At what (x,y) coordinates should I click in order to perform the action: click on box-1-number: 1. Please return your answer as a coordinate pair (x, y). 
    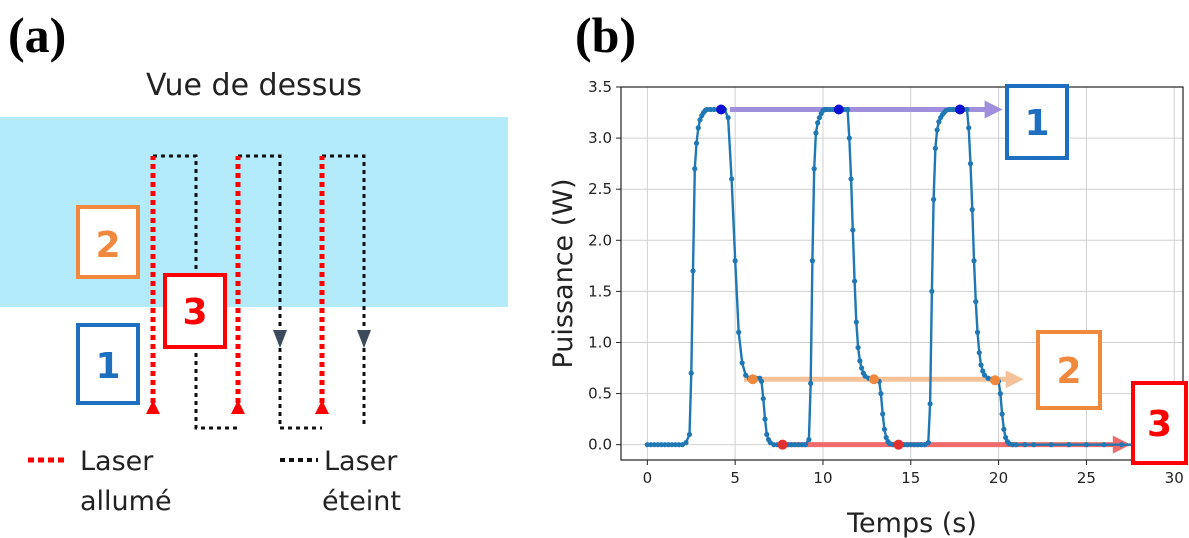
    Looking at the image, I should click on (107, 366).